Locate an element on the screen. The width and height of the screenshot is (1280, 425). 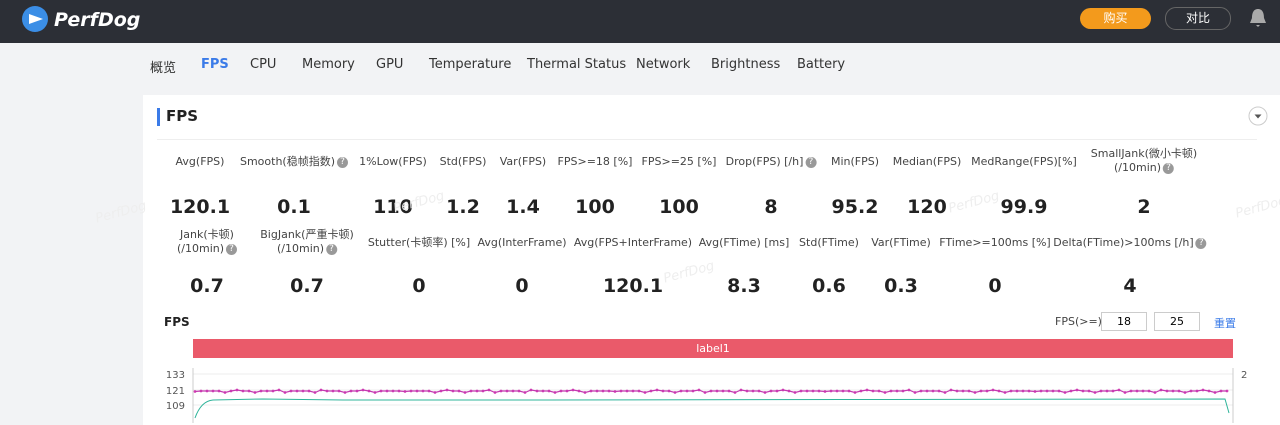
bell-icon is located at coordinates (1258, 18).